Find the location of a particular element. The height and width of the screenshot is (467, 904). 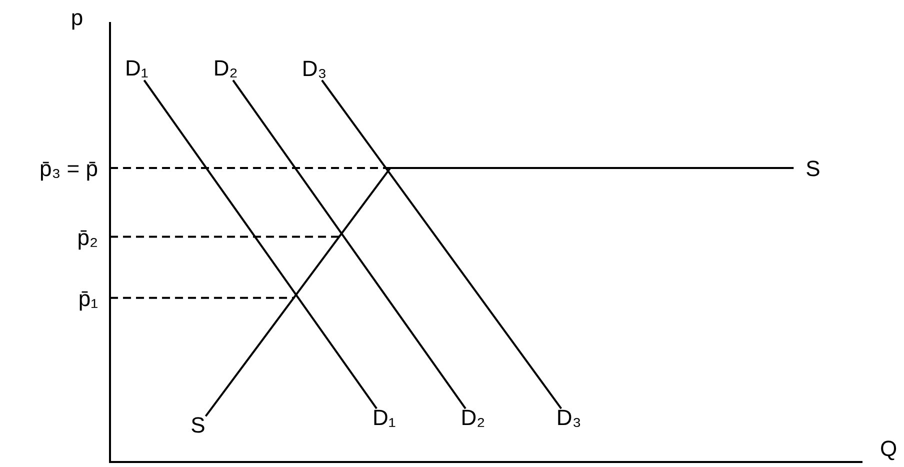

text: D₃ is located at coordinates (314, 68).